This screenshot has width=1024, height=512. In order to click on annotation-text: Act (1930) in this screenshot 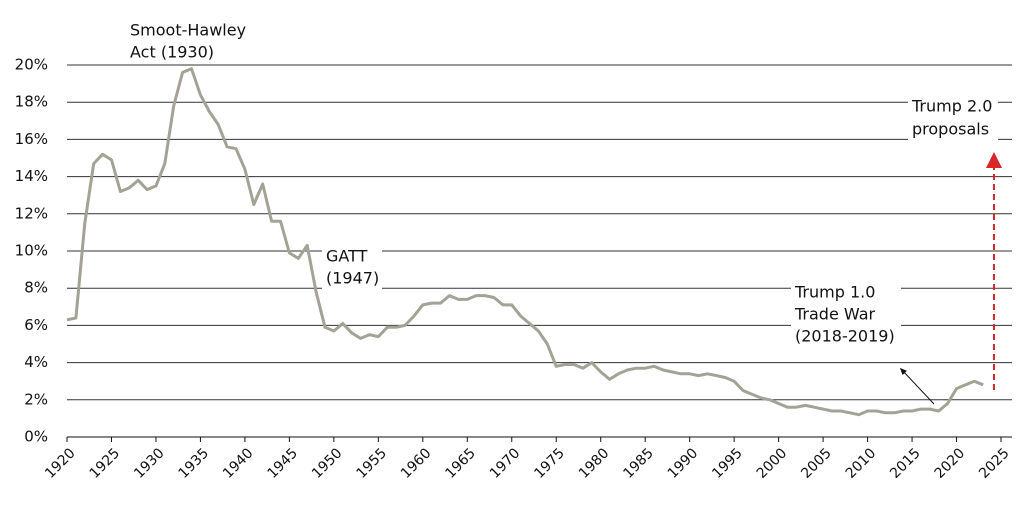, I will do `click(172, 52)`.